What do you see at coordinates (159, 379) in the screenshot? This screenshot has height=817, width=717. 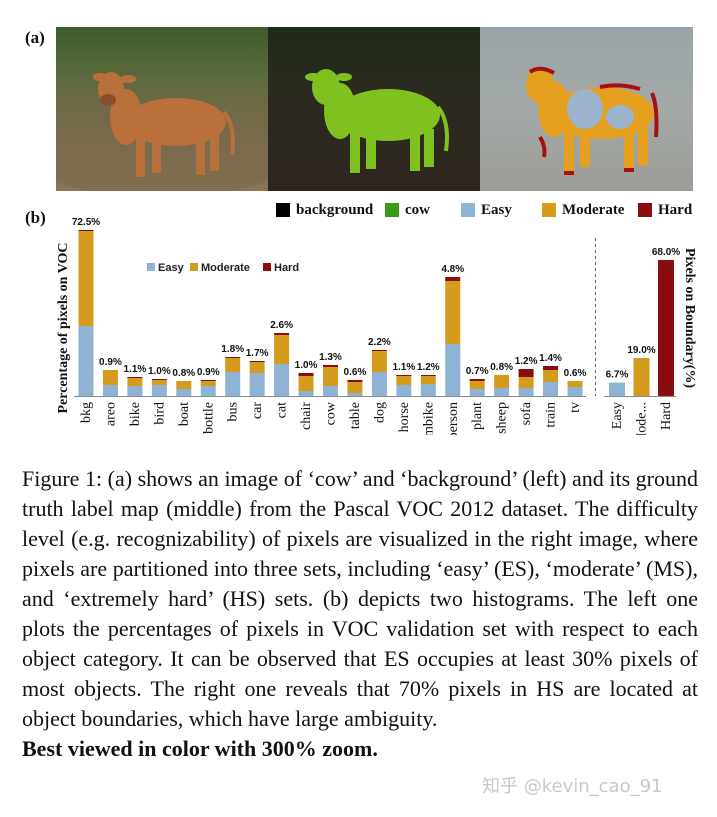 I see `bar-bird-hard` at bounding box center [159, 379].